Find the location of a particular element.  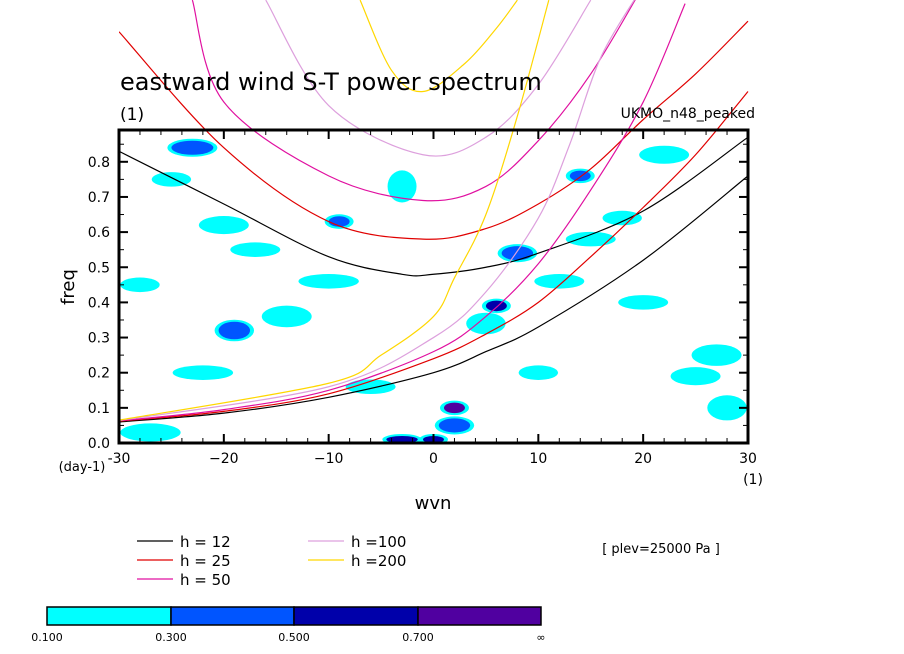

x-tick-label: −10 is located at coordinates (329, 459).